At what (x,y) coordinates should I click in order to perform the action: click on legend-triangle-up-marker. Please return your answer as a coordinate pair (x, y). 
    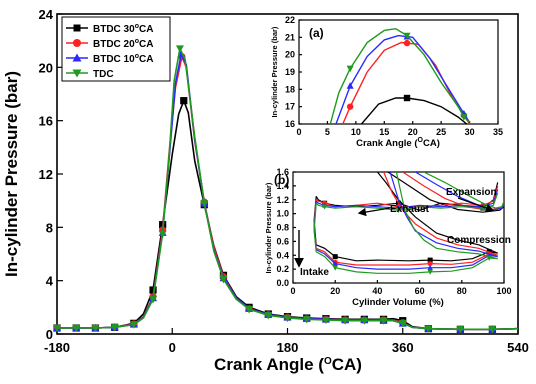
    Looking at the image, I should click on (77, 57).